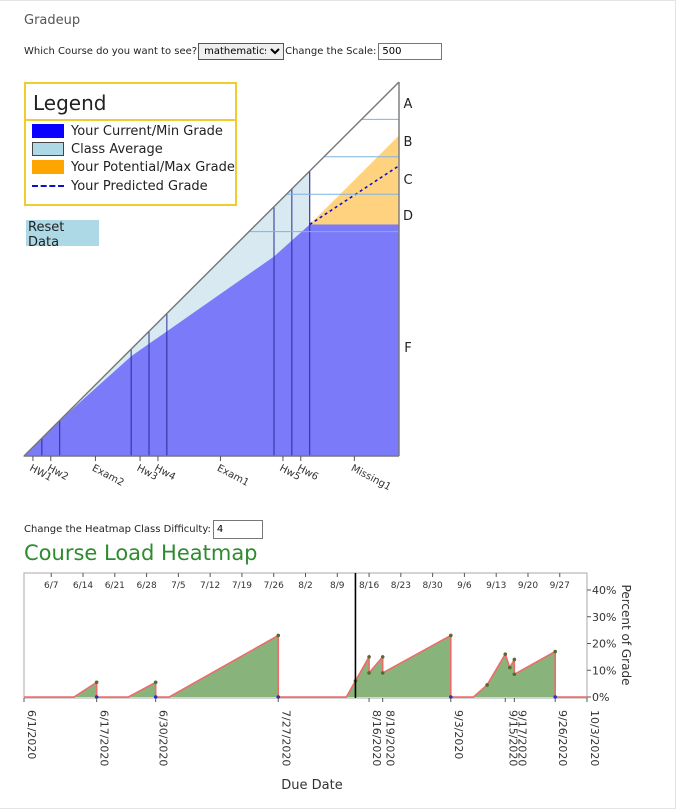 The image size is (677, 810). What do you see at coordinates (117, 149) in the screenshot?
I see `legend-label: Class Average` at bounding box center [117, 149].